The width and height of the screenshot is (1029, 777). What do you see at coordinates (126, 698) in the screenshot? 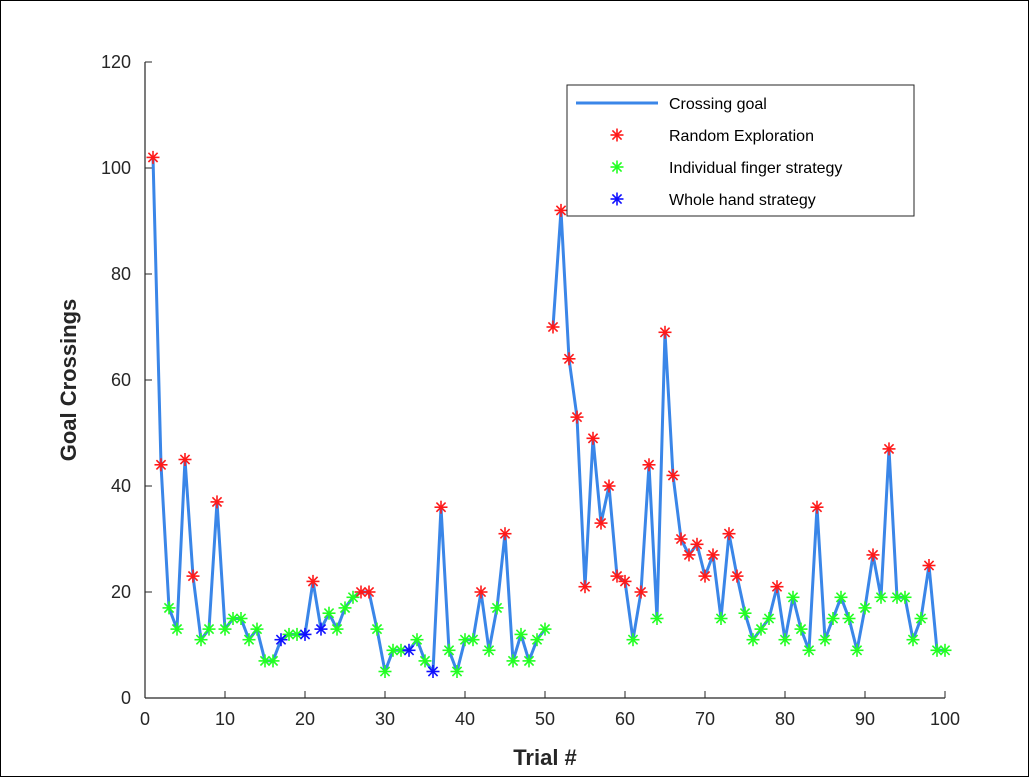
I see `y-tick-label: 0` at bounding box center [126, 698].